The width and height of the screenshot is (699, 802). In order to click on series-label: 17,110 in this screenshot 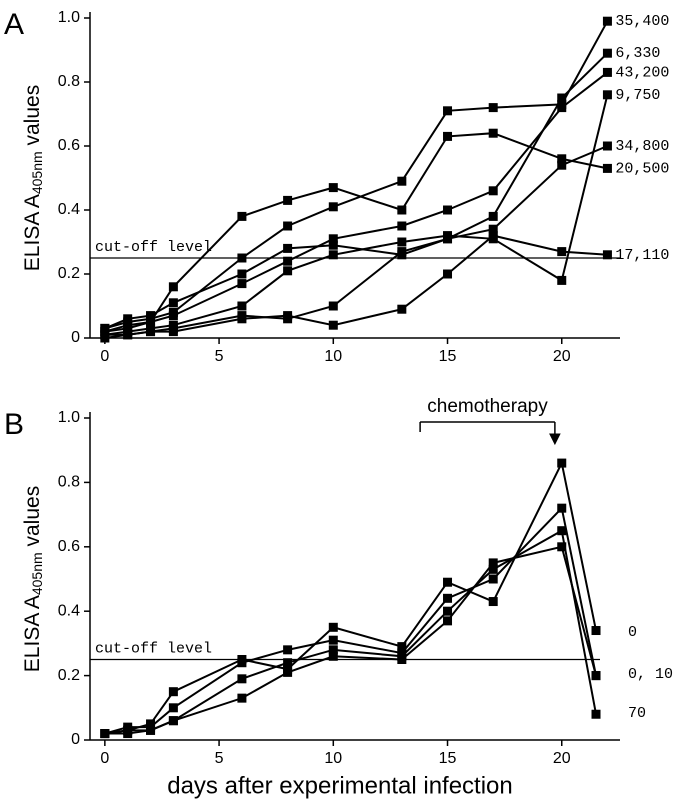, I will do `click(642, 255)`.